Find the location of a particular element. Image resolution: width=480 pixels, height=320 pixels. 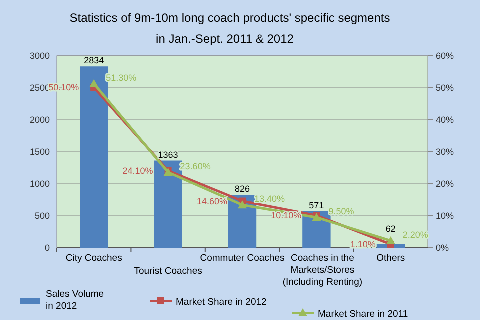

data-label: 571 is located at coordinates (316, 205).